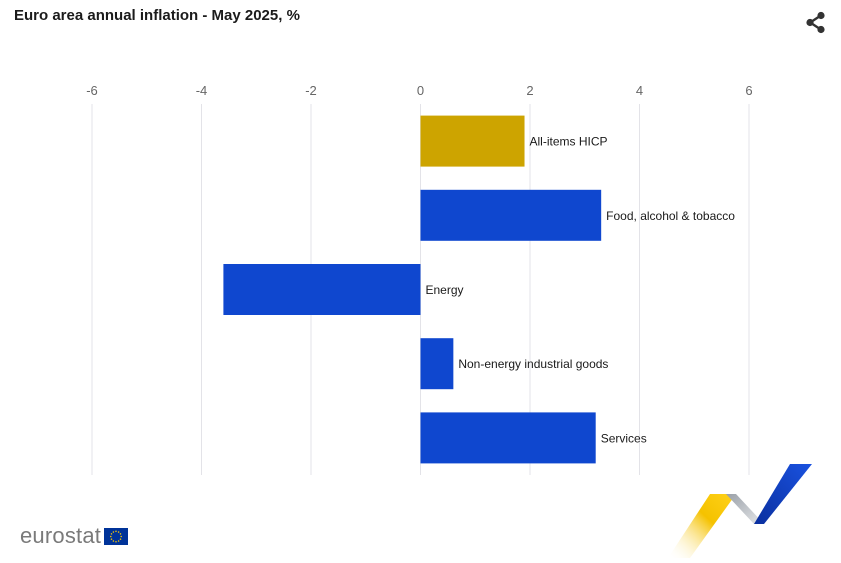  What do you see at coordinates (740, 511) in the screenshot?
I see `eurostat-ribbon-graphic` at bounding box center [740, 511].